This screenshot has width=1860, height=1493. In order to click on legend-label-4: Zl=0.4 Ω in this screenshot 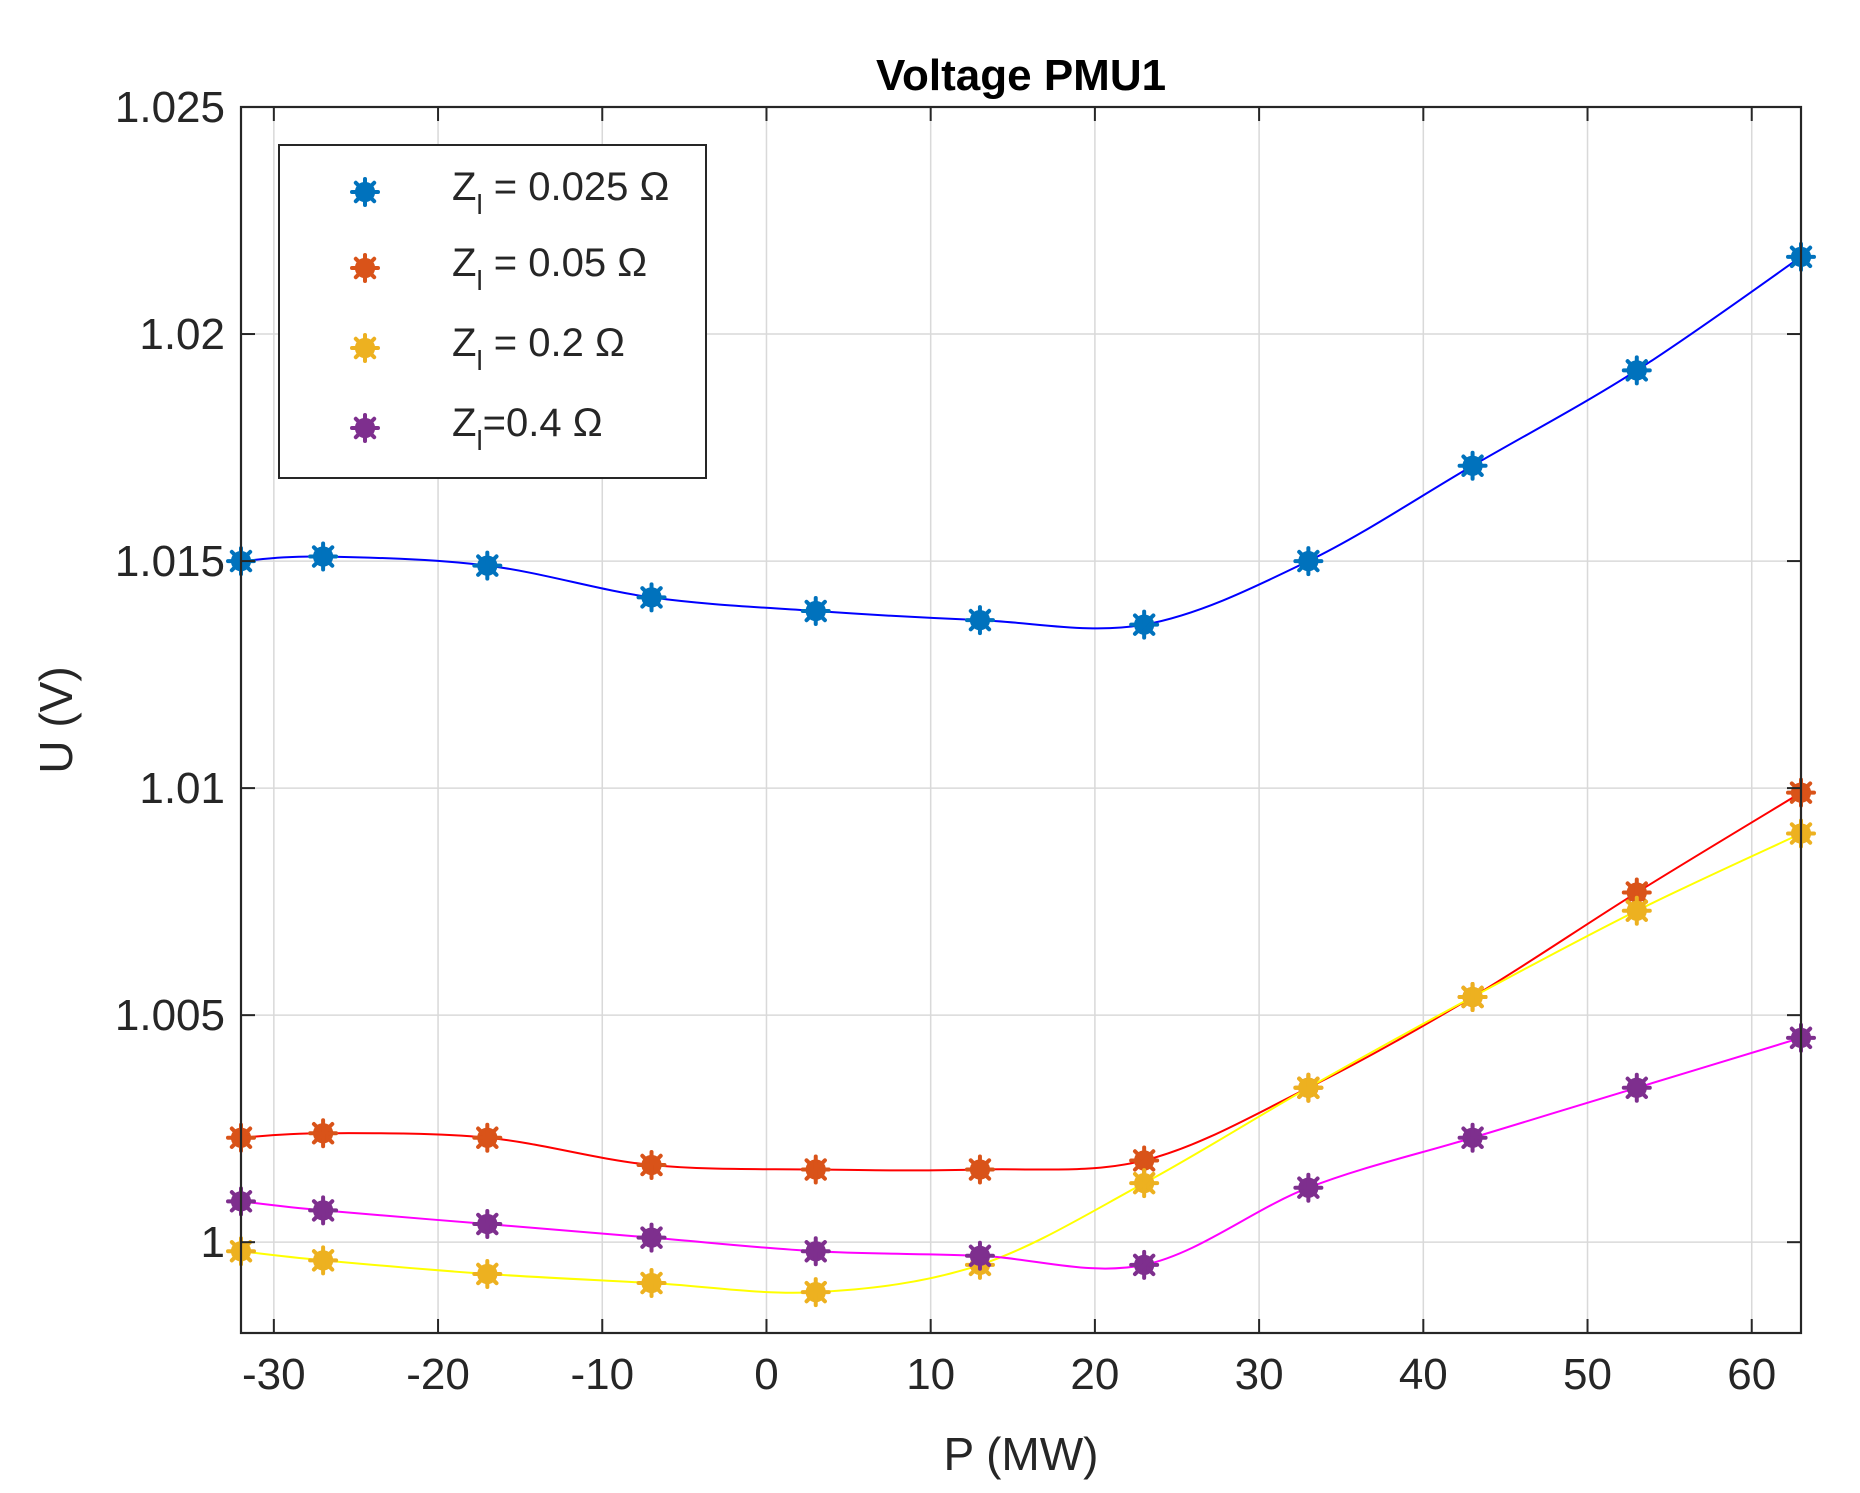, I will do `click(527, 428)`.